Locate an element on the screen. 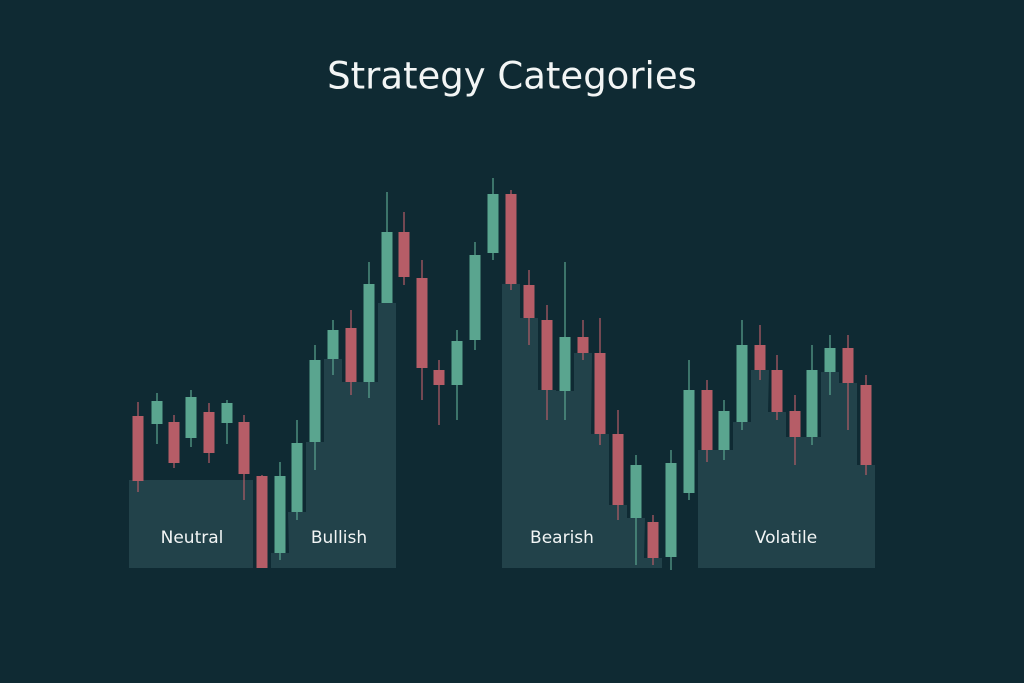 The image size is (1024, 683). category-label: Bearish is located at coordinates (562, 538).